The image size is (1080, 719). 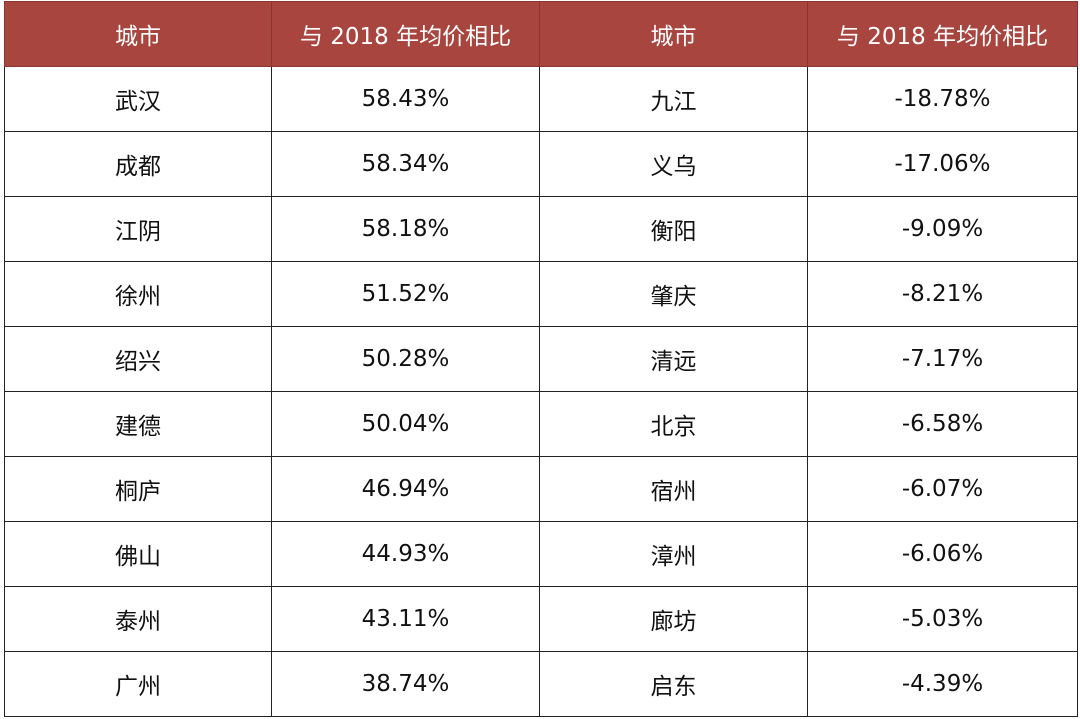 What do you see at coordinates (673, 489) in the screenshot?
I see `city-cell: 宿州` at bounding box center [673, 489].